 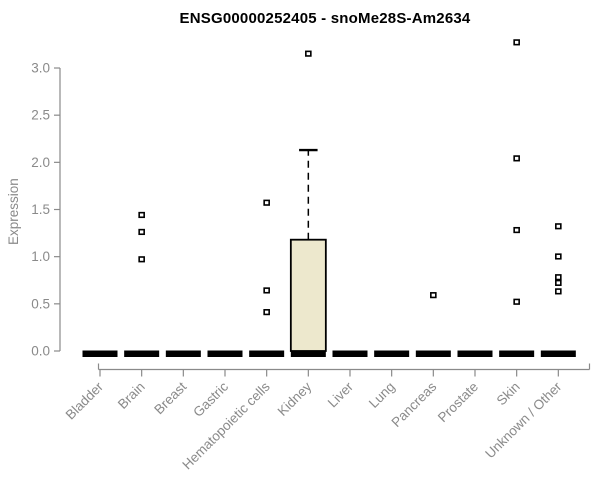 I want to click on x-category-label: Brain, so click(x=131, y=395).